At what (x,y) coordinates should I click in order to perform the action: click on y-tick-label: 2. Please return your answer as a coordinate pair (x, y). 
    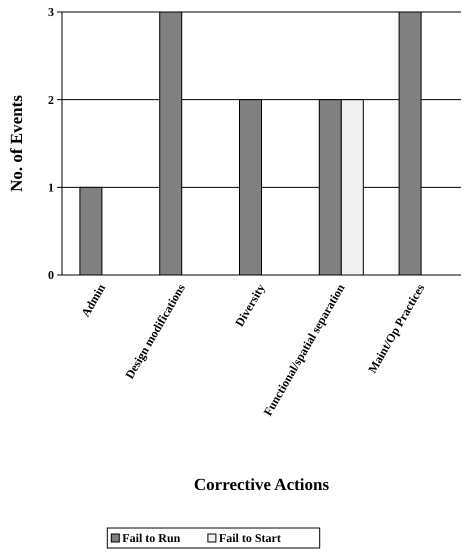
    Looking at the image, I should click on (51, 99).